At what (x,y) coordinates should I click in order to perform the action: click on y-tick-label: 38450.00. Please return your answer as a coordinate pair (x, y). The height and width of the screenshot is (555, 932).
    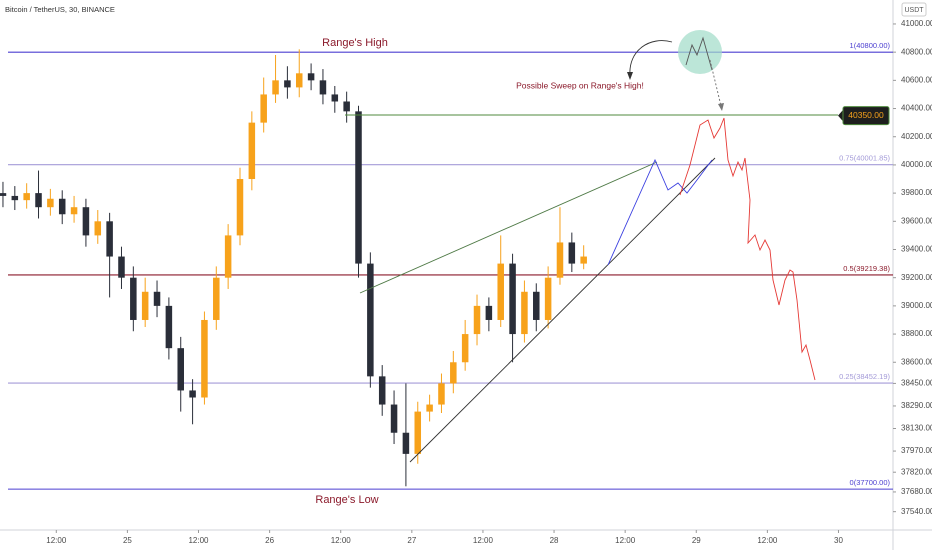
    Looking at the image, I should click on (916, 383).